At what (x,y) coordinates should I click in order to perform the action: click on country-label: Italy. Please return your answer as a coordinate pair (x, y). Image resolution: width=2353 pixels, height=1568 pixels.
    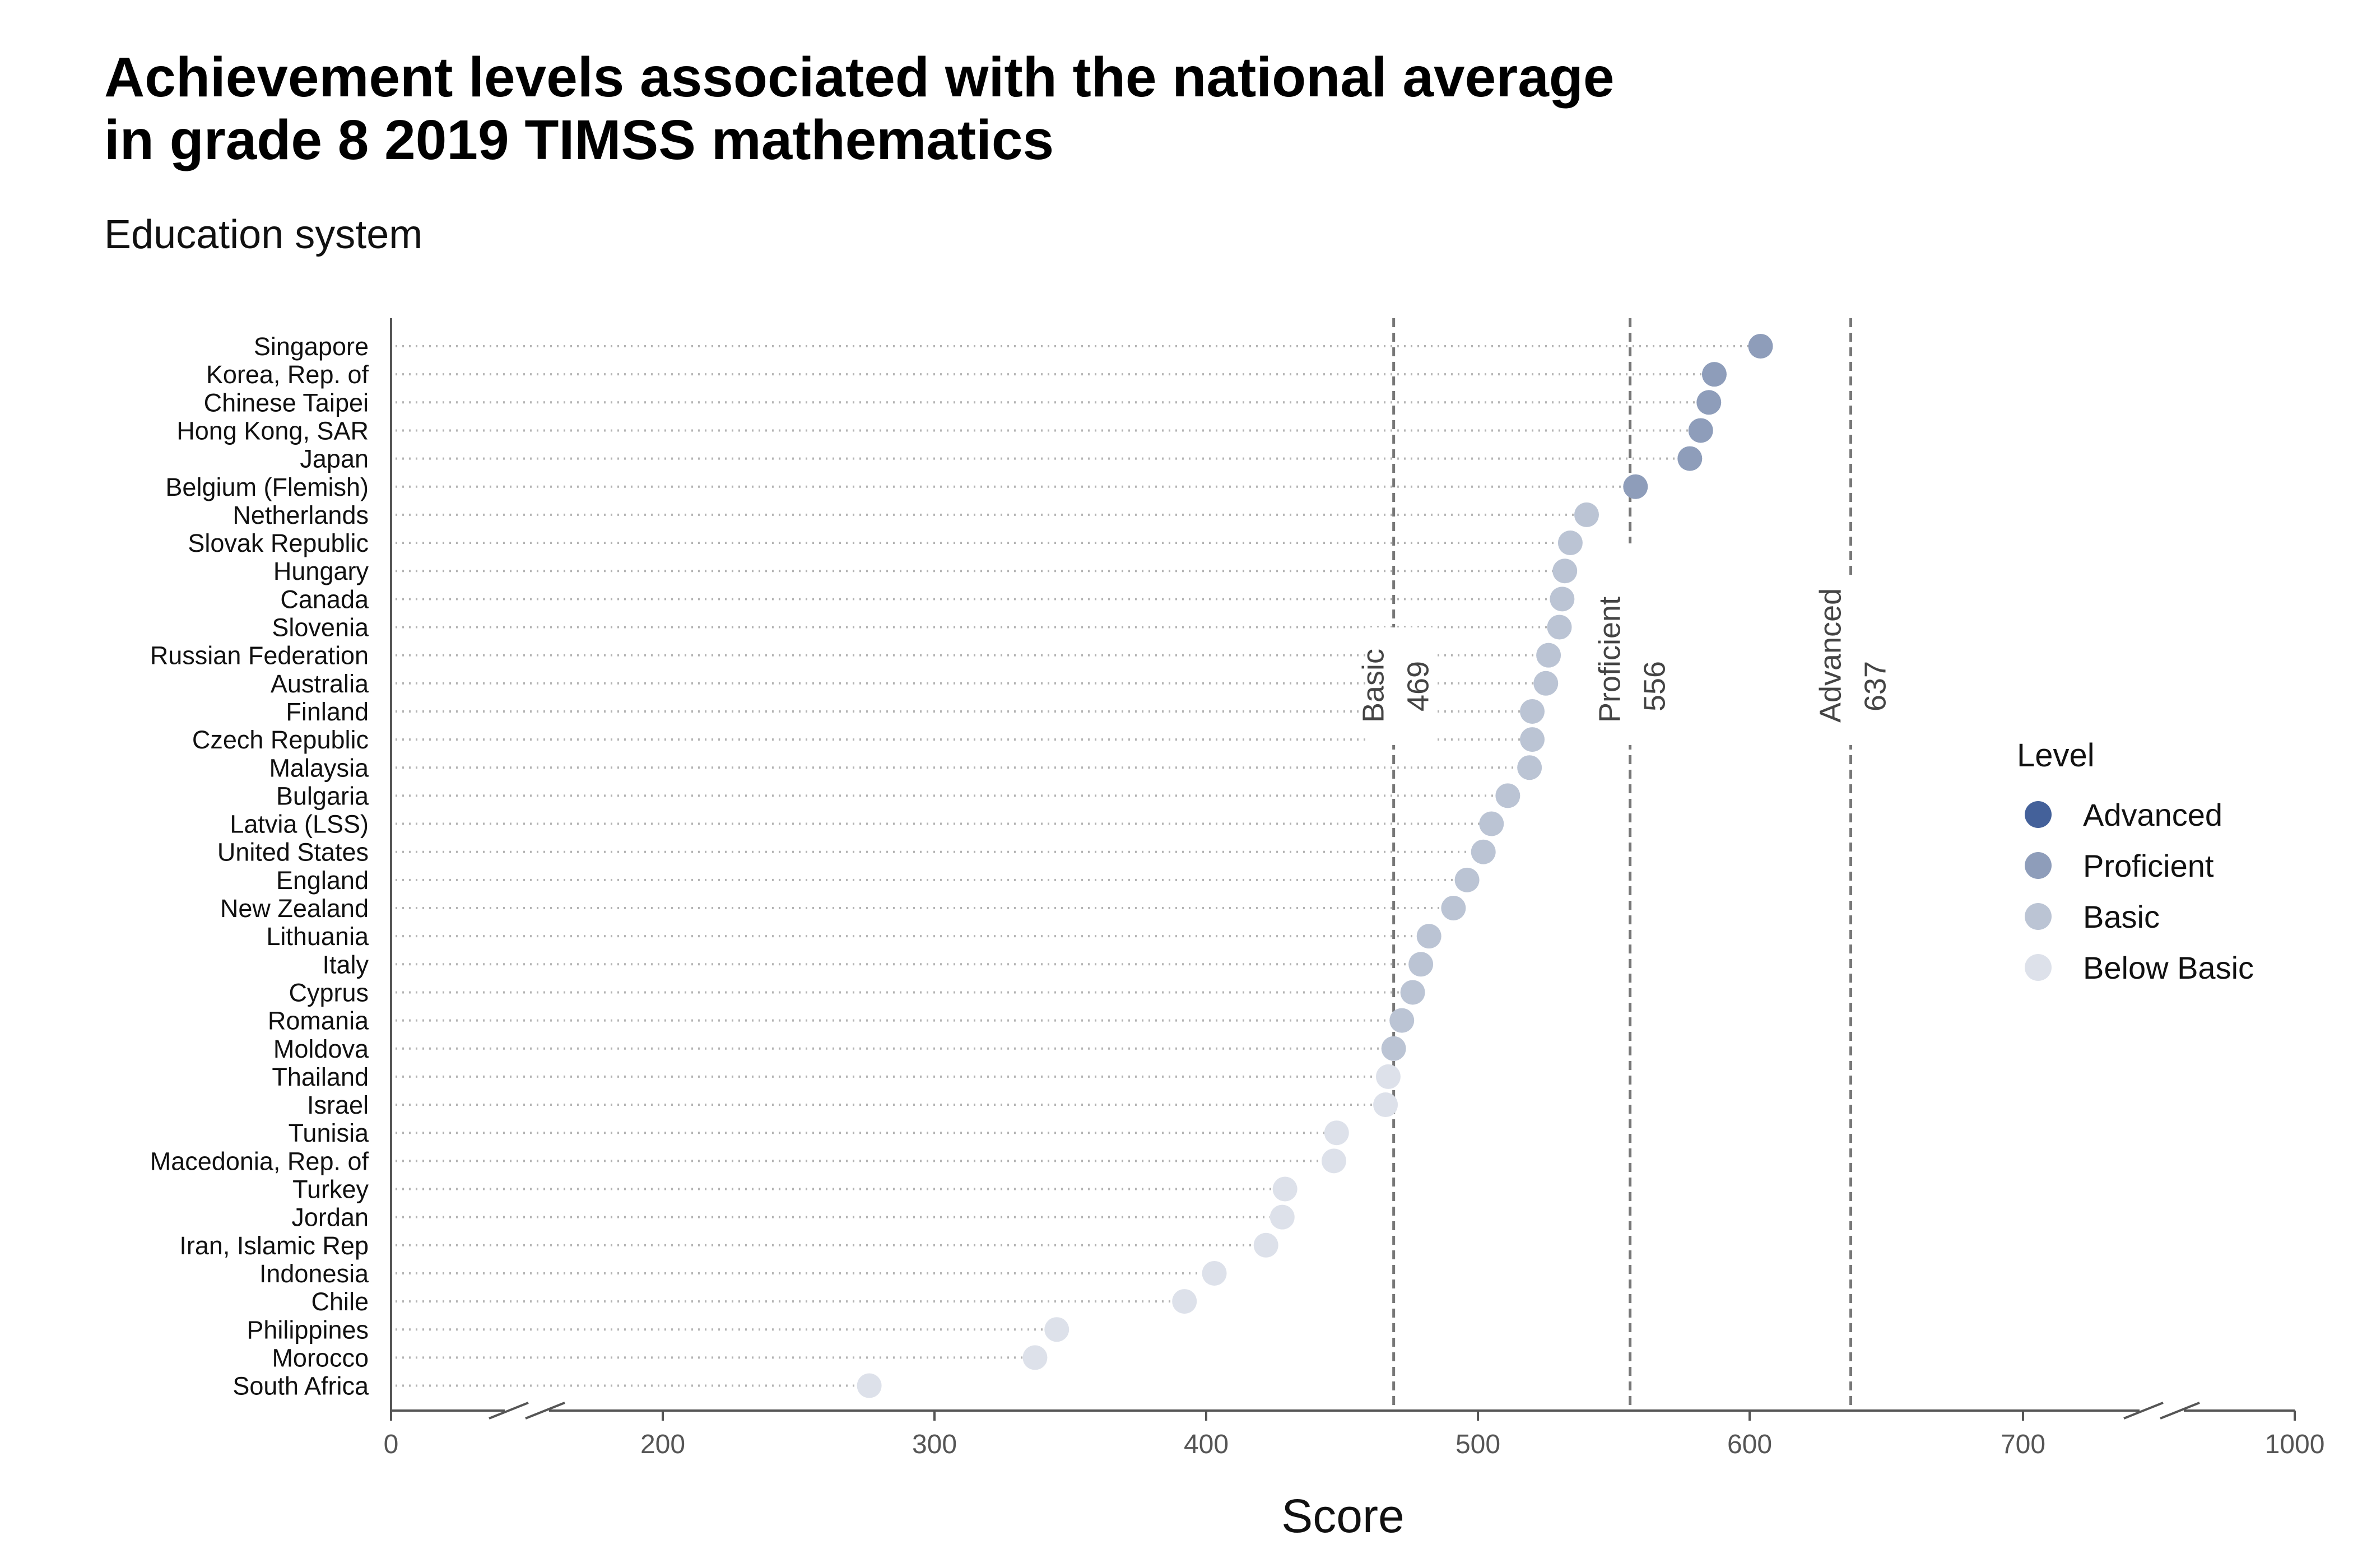
    Looking at the image, I should click on (345, 964).